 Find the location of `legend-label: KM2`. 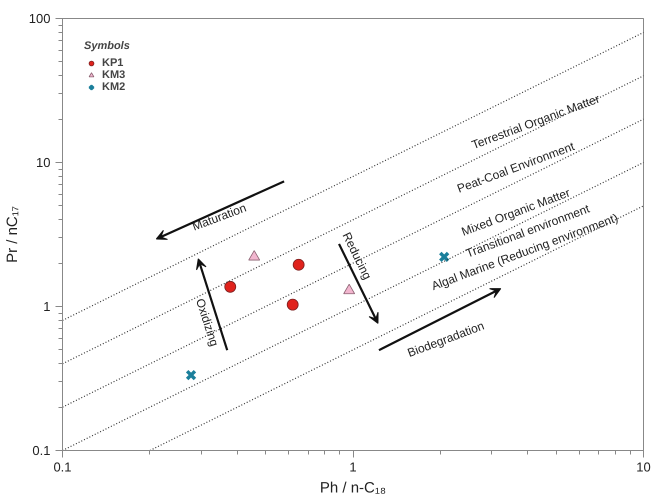

legend-label: KM2 is located at coordinates (114, 87).